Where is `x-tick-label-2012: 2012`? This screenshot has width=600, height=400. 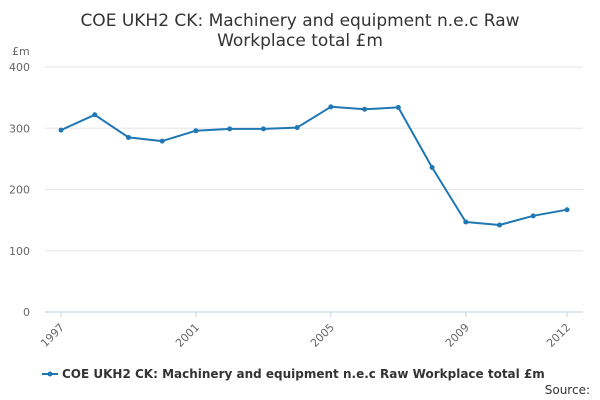
x-tick-label-2012: 2012 is located at coordinates (558, 335).